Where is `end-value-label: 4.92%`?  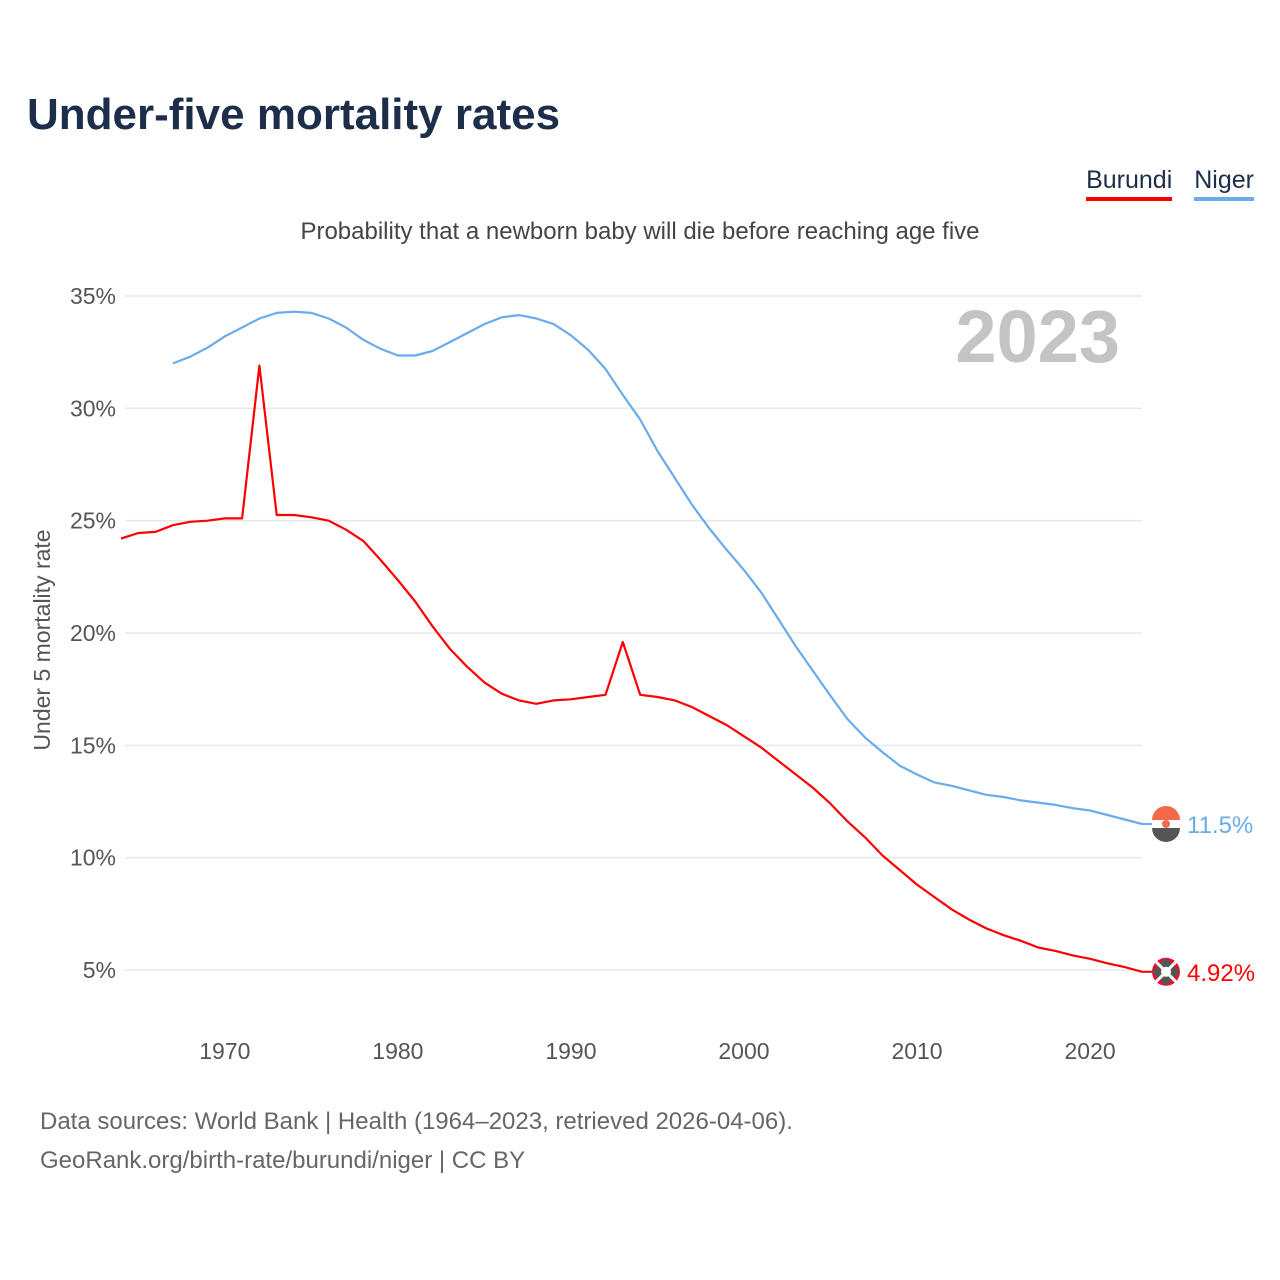
end-value-label: 4.92% is located at coordinates (1221, 973).